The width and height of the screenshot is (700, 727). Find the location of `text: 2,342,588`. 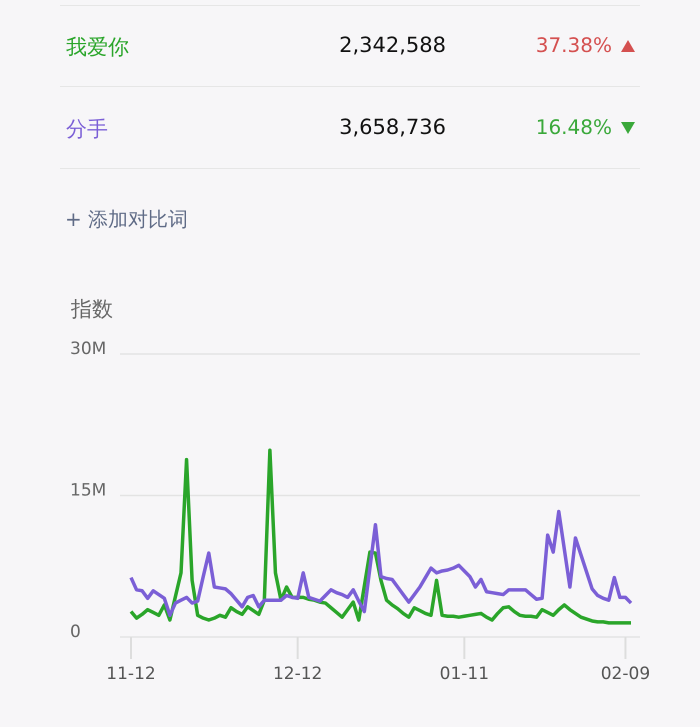

text: 2,342,588 is located at coordinates (392, 45).